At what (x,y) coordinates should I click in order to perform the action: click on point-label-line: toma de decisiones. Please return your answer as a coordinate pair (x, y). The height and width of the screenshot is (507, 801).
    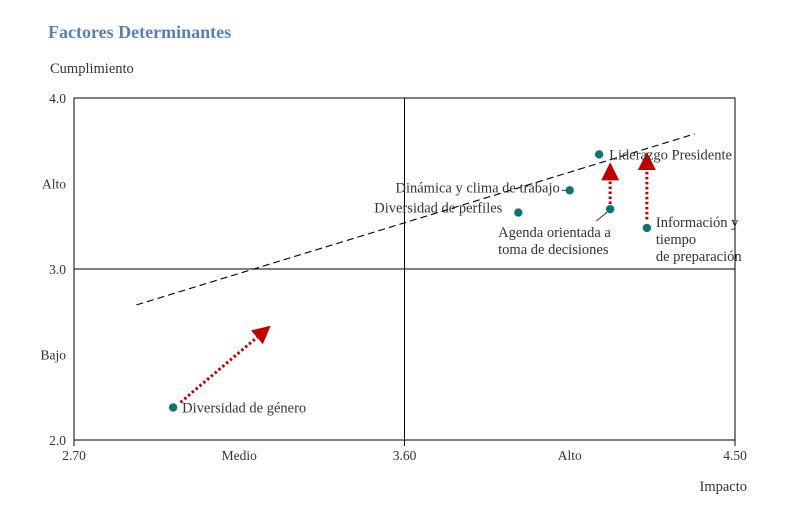
    Looking at the image, I should click on (553, 250).